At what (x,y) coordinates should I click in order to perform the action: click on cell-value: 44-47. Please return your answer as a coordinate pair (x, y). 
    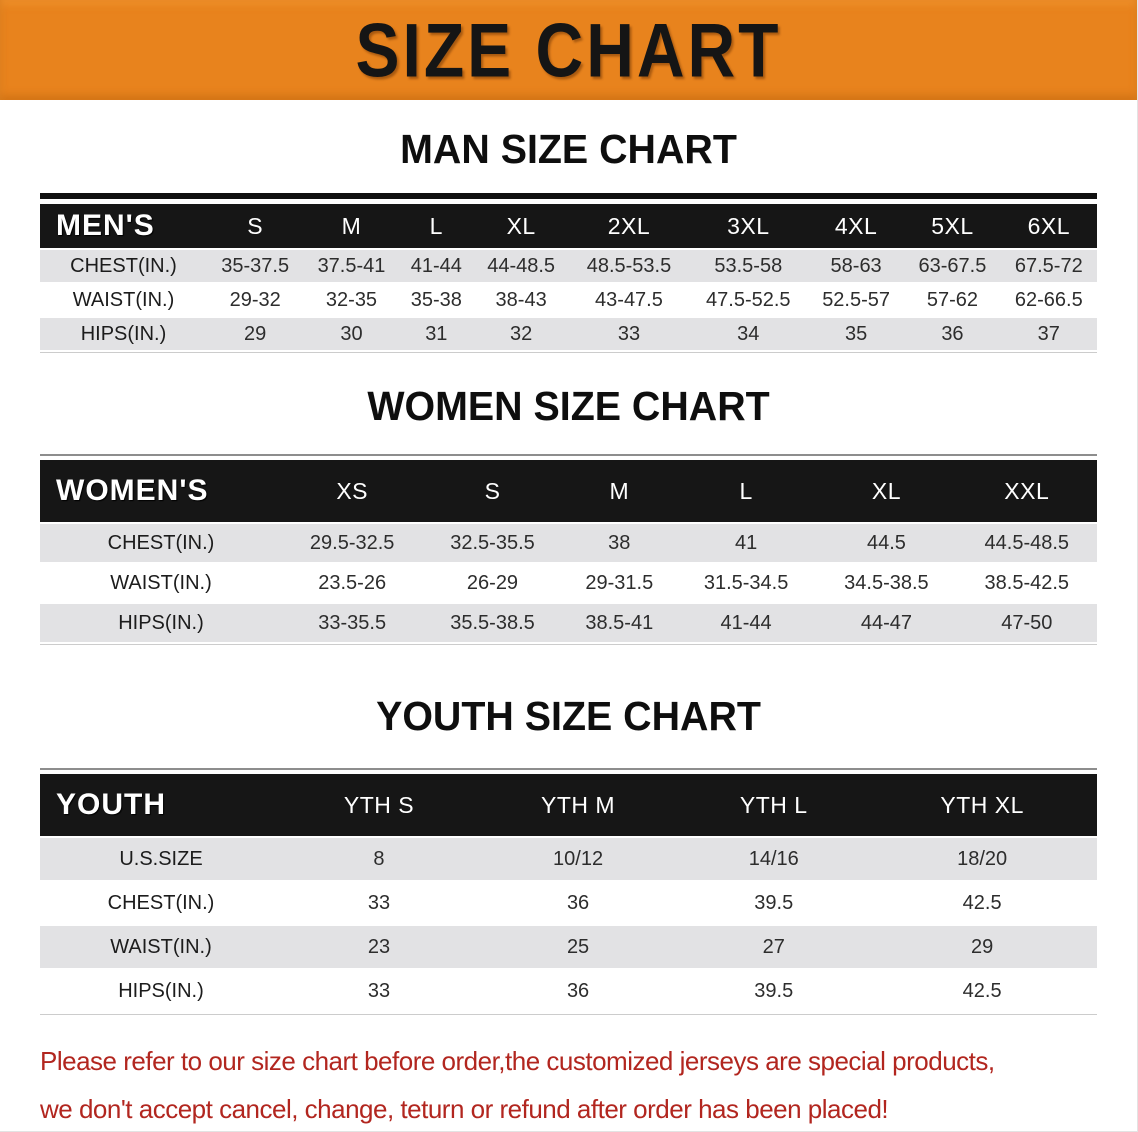
    Looking at the image, I should click on (886, 622).